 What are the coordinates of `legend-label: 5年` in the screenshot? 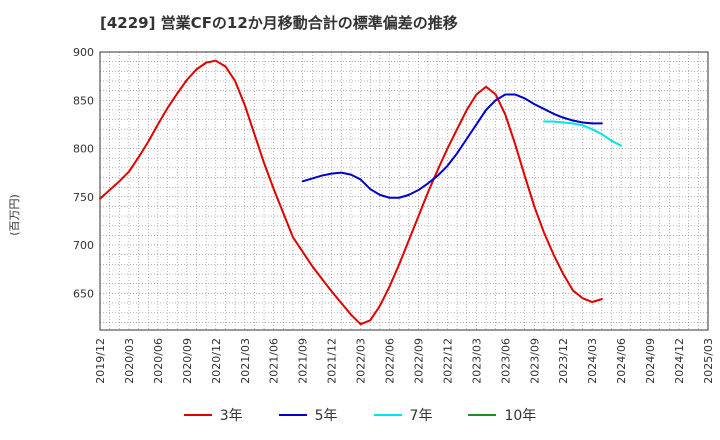 It's located at (326, 416).